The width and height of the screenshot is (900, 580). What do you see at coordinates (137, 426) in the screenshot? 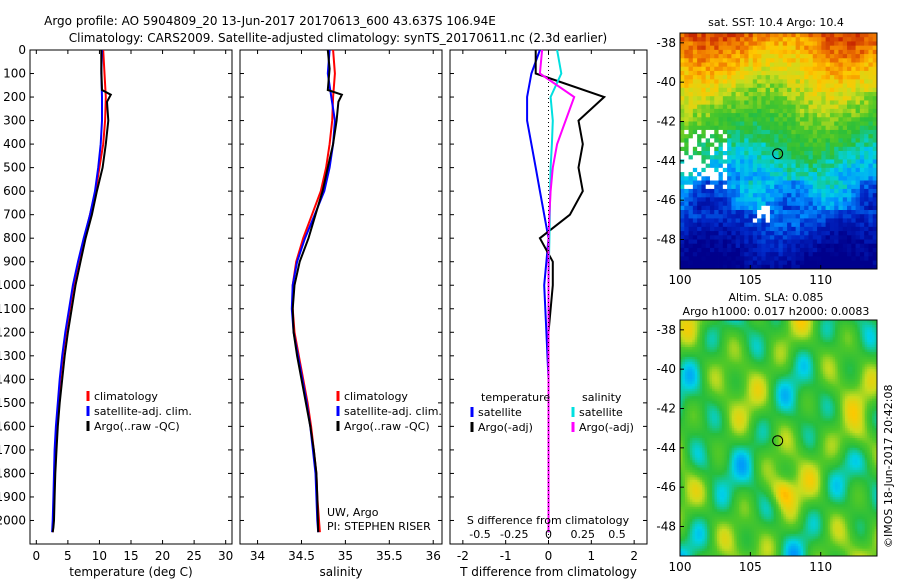
I see `legend-label: Argo(..raw -QC)` at bounding box center [137, 426].